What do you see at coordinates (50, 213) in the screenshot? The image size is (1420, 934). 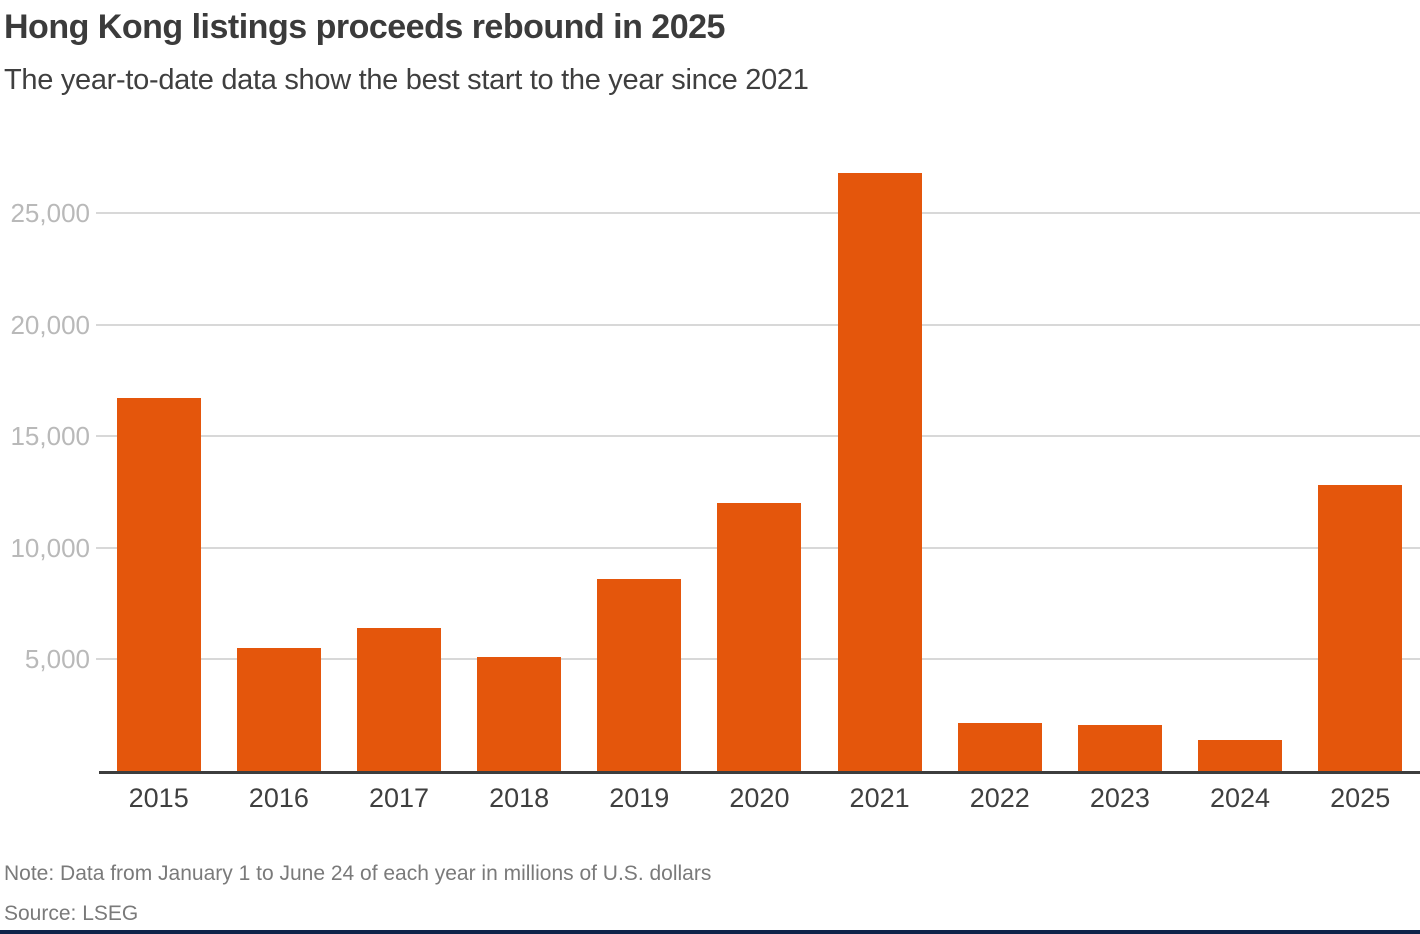 I see `y-axis-tick-label: 25,000` at bounding box center [50, 213].